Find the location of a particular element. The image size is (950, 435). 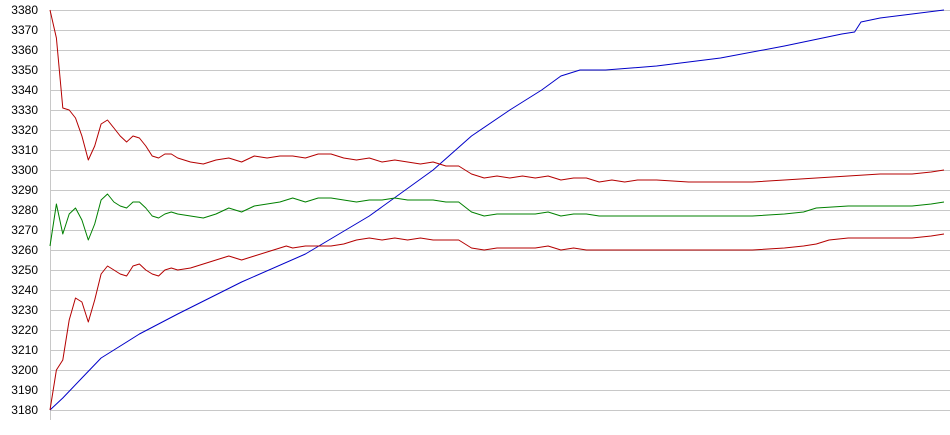

y-tick-label: 3280 is located at coordinates (24, 210).